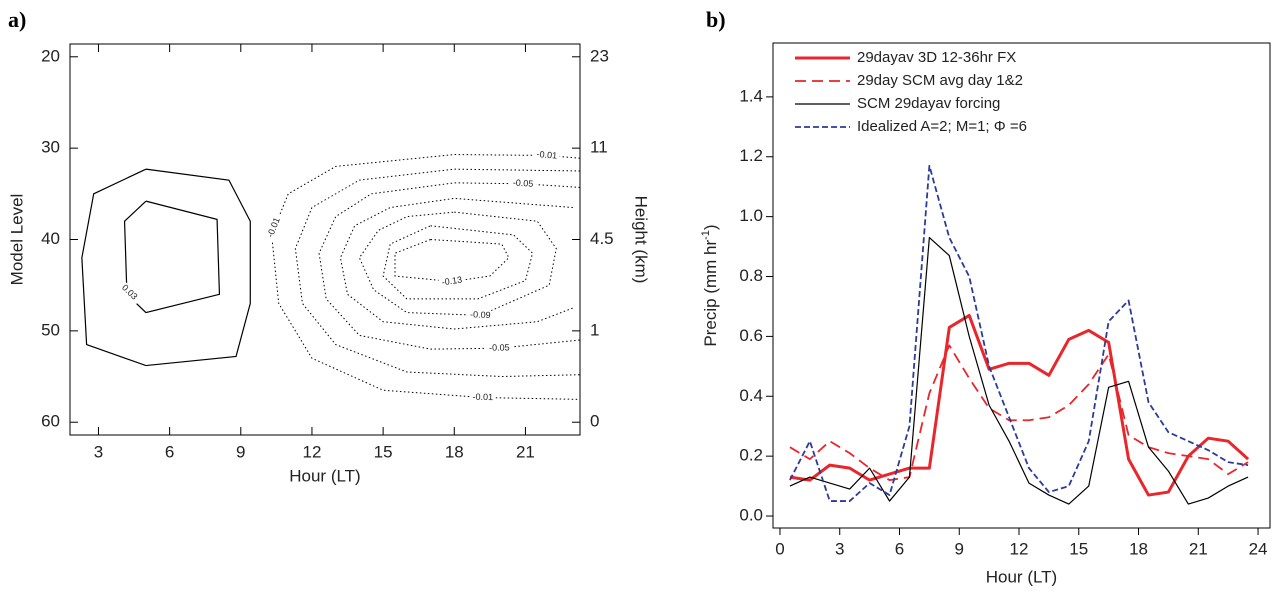  What do you see at coordinates (942, 126) in the screenshot?
I see `legend-label: Idealized A=2; M=1; Φ =6` at bounding box center [942, 126].